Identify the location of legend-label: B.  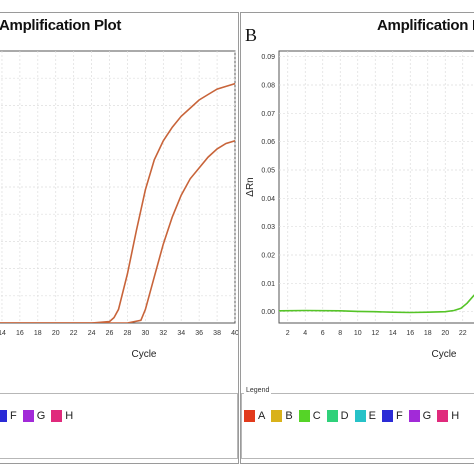
(289, 416).